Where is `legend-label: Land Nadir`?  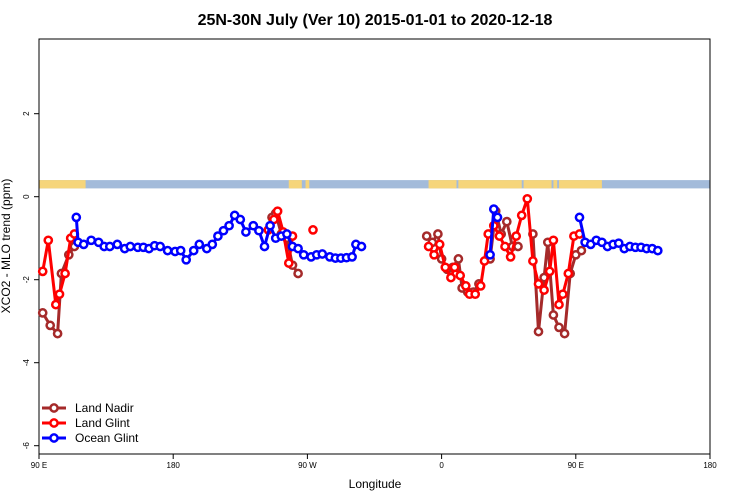
legend-label: Land Nadir is located at coordinates (104, 408).